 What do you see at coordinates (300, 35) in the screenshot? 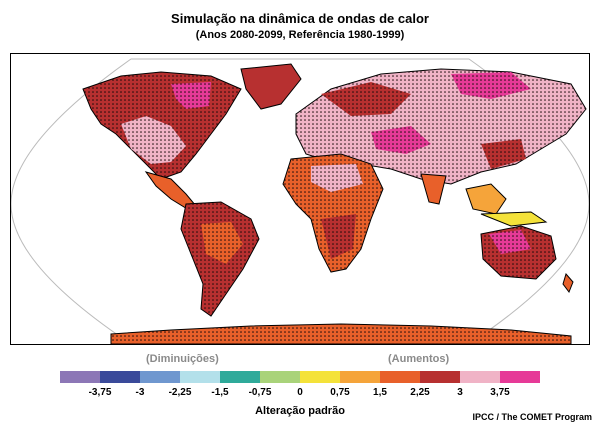
I see `map-subtitle: (Anos 2080-2099, Referência 1980-1999)` at bounding box center [300, 35].